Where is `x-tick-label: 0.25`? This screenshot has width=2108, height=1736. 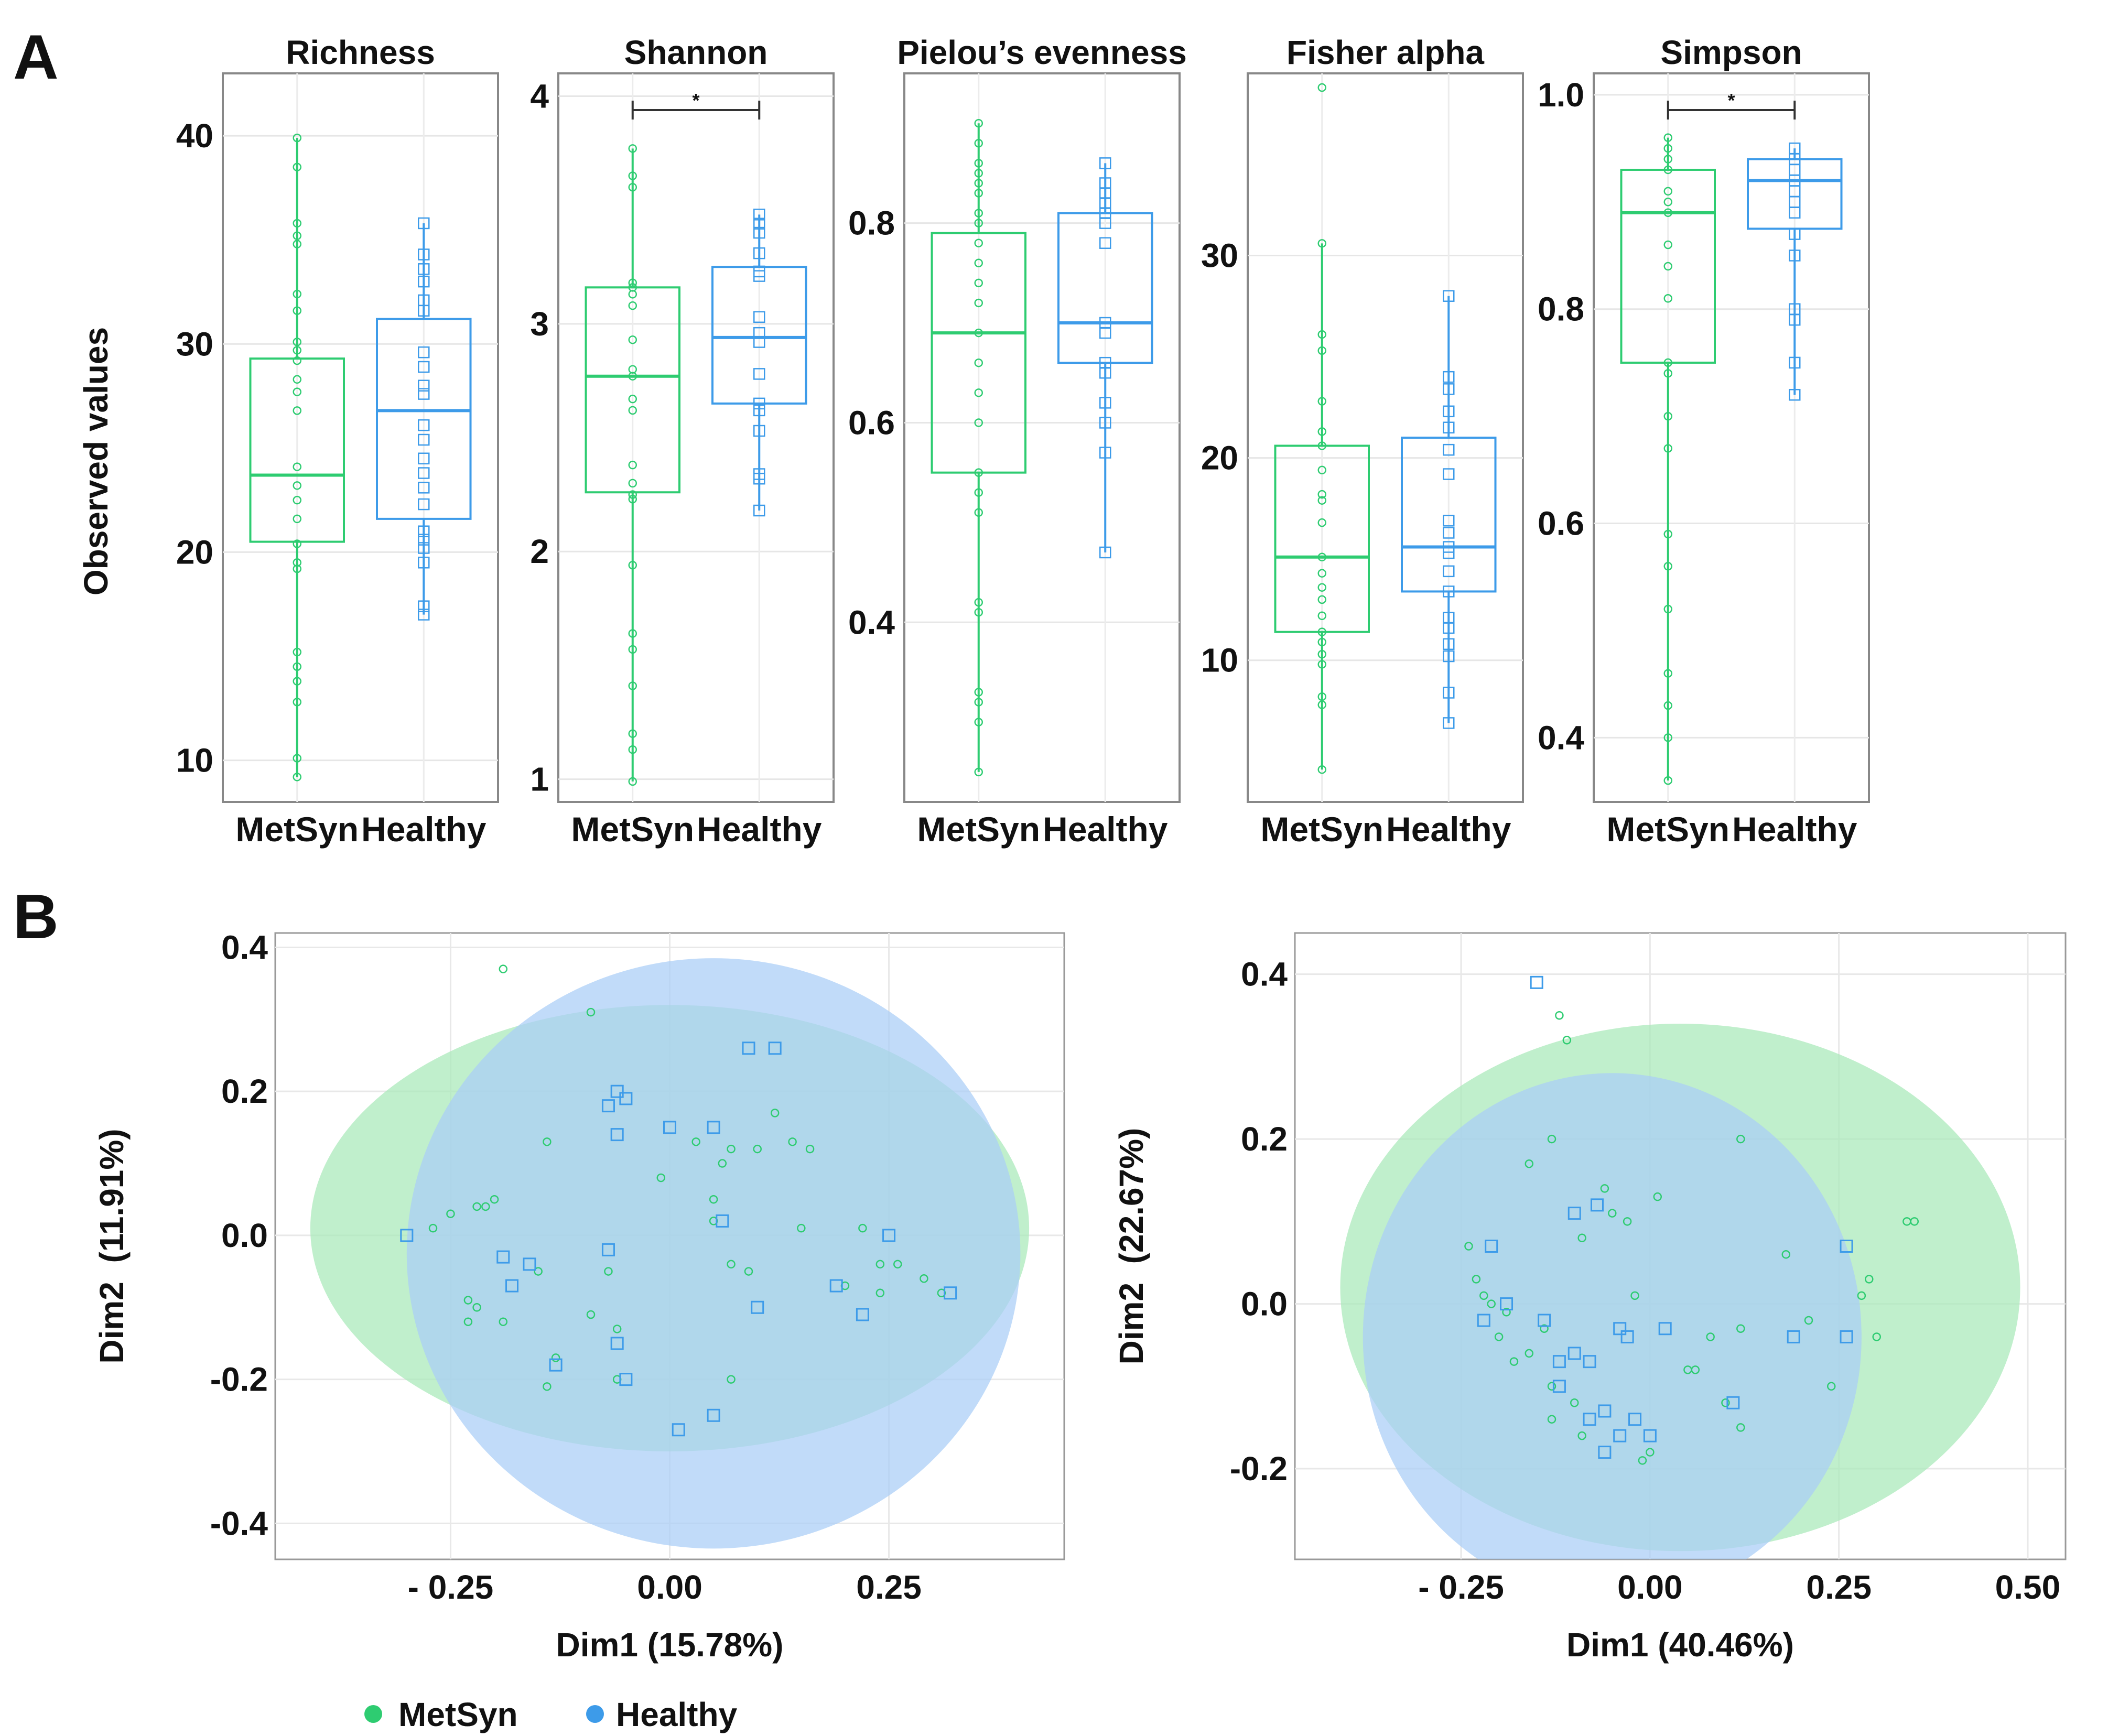
x-tick-label: 0.25 is located at coordinates (1839, 1587).